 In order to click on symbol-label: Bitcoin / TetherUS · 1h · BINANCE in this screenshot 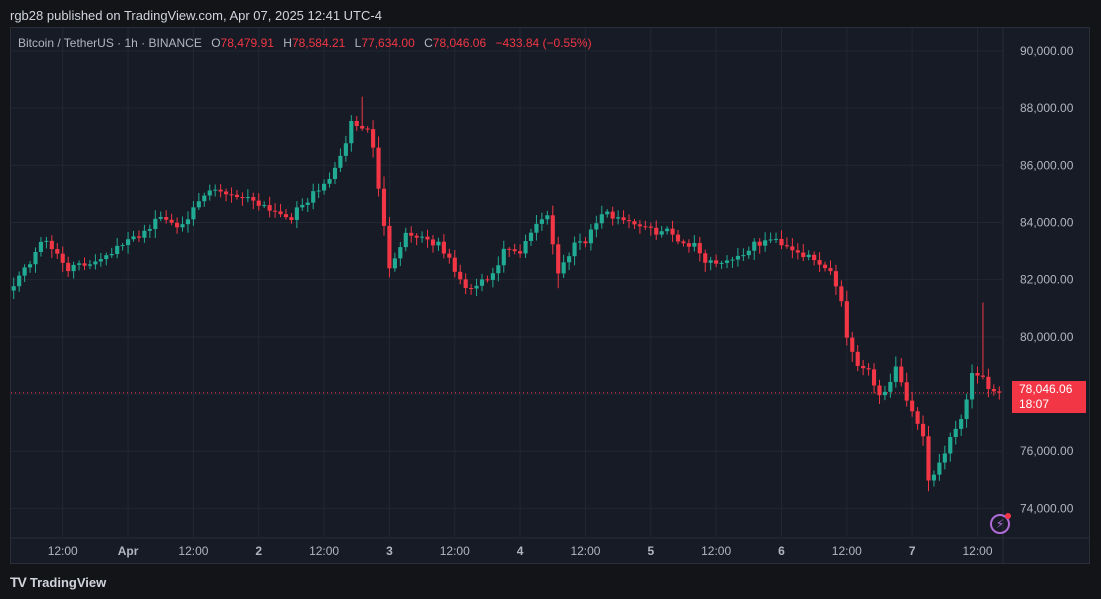, I will do `click(110, 43)`.